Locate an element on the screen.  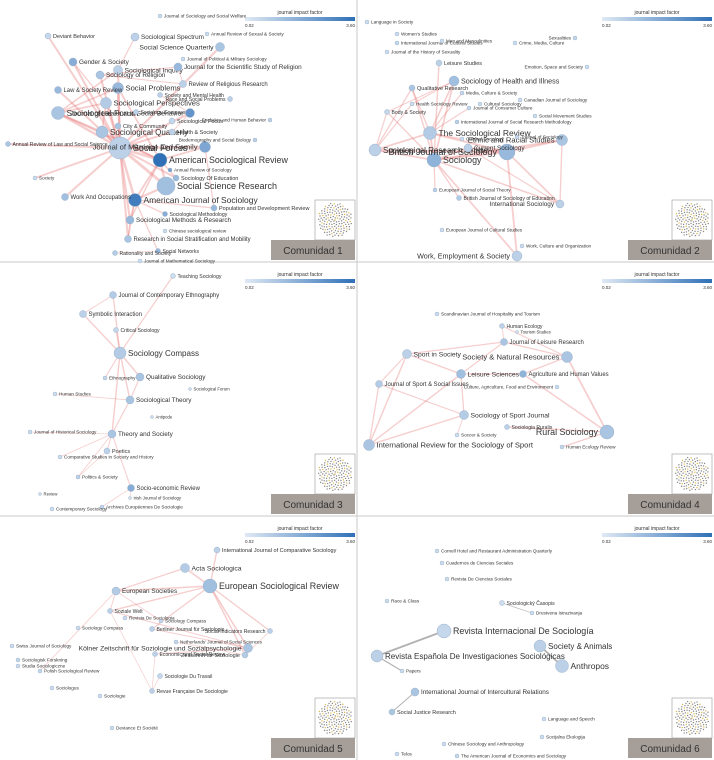
node-sexu is located at coordinates (575, 38).